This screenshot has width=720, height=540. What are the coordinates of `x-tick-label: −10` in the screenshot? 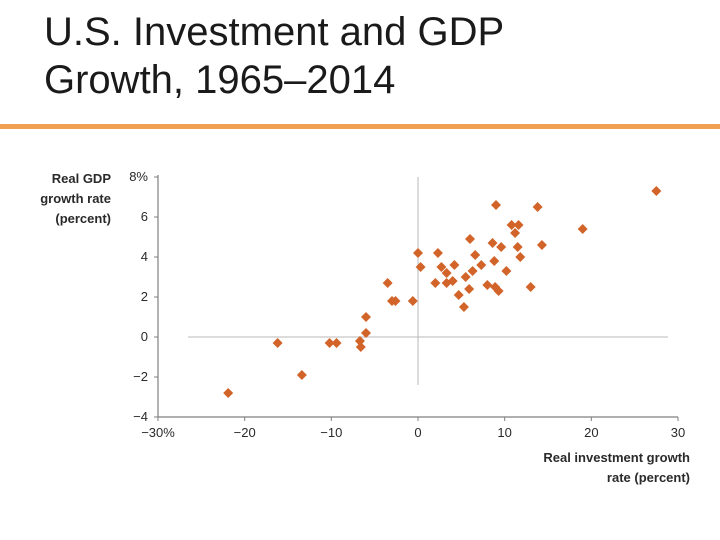 It's located at (331, 432).